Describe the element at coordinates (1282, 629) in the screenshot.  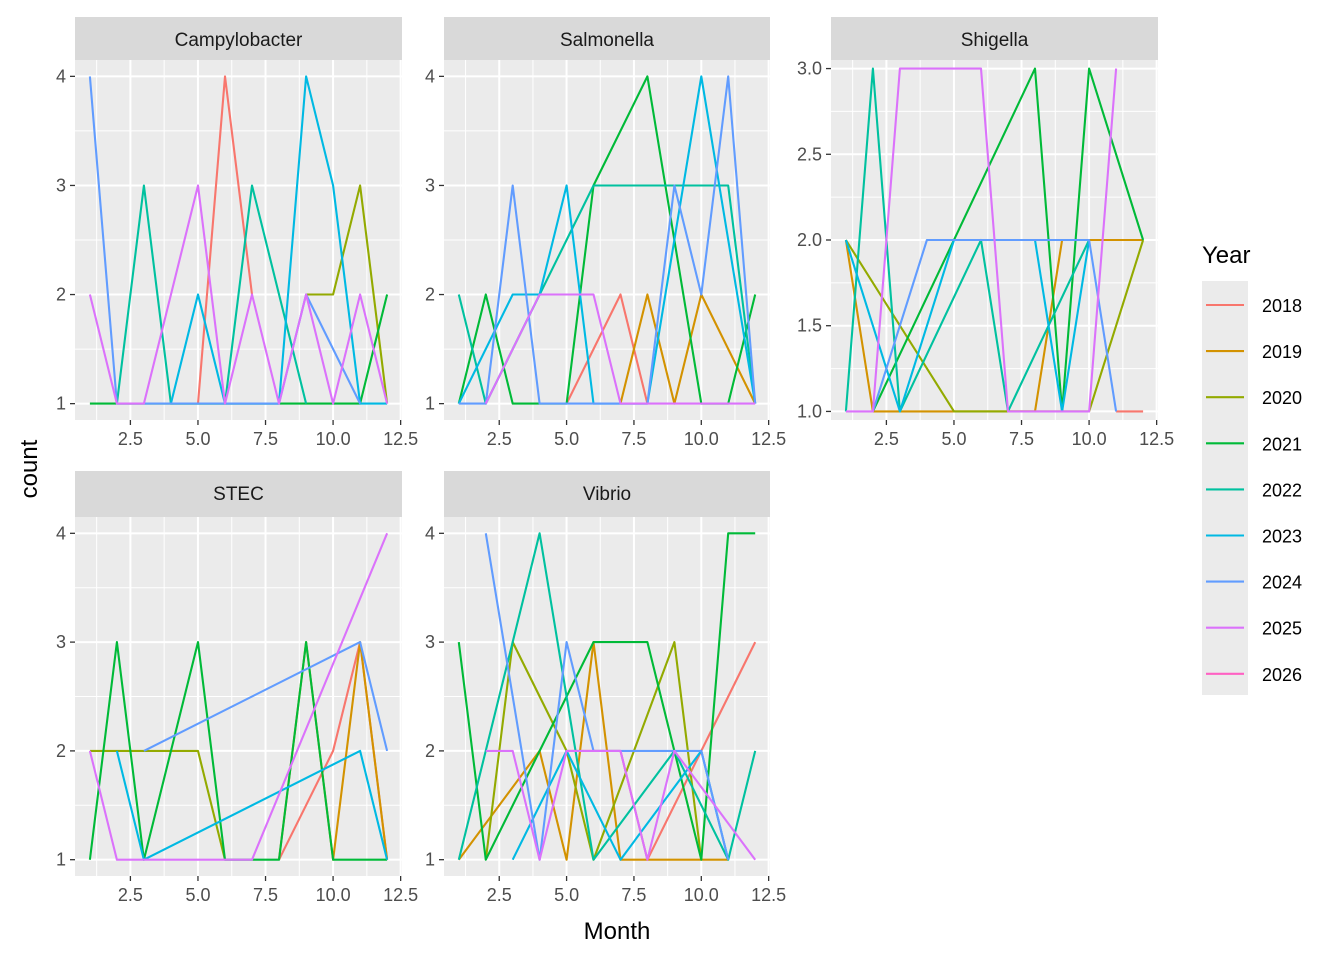
I see `legend-label-2025: 2025` at that location.